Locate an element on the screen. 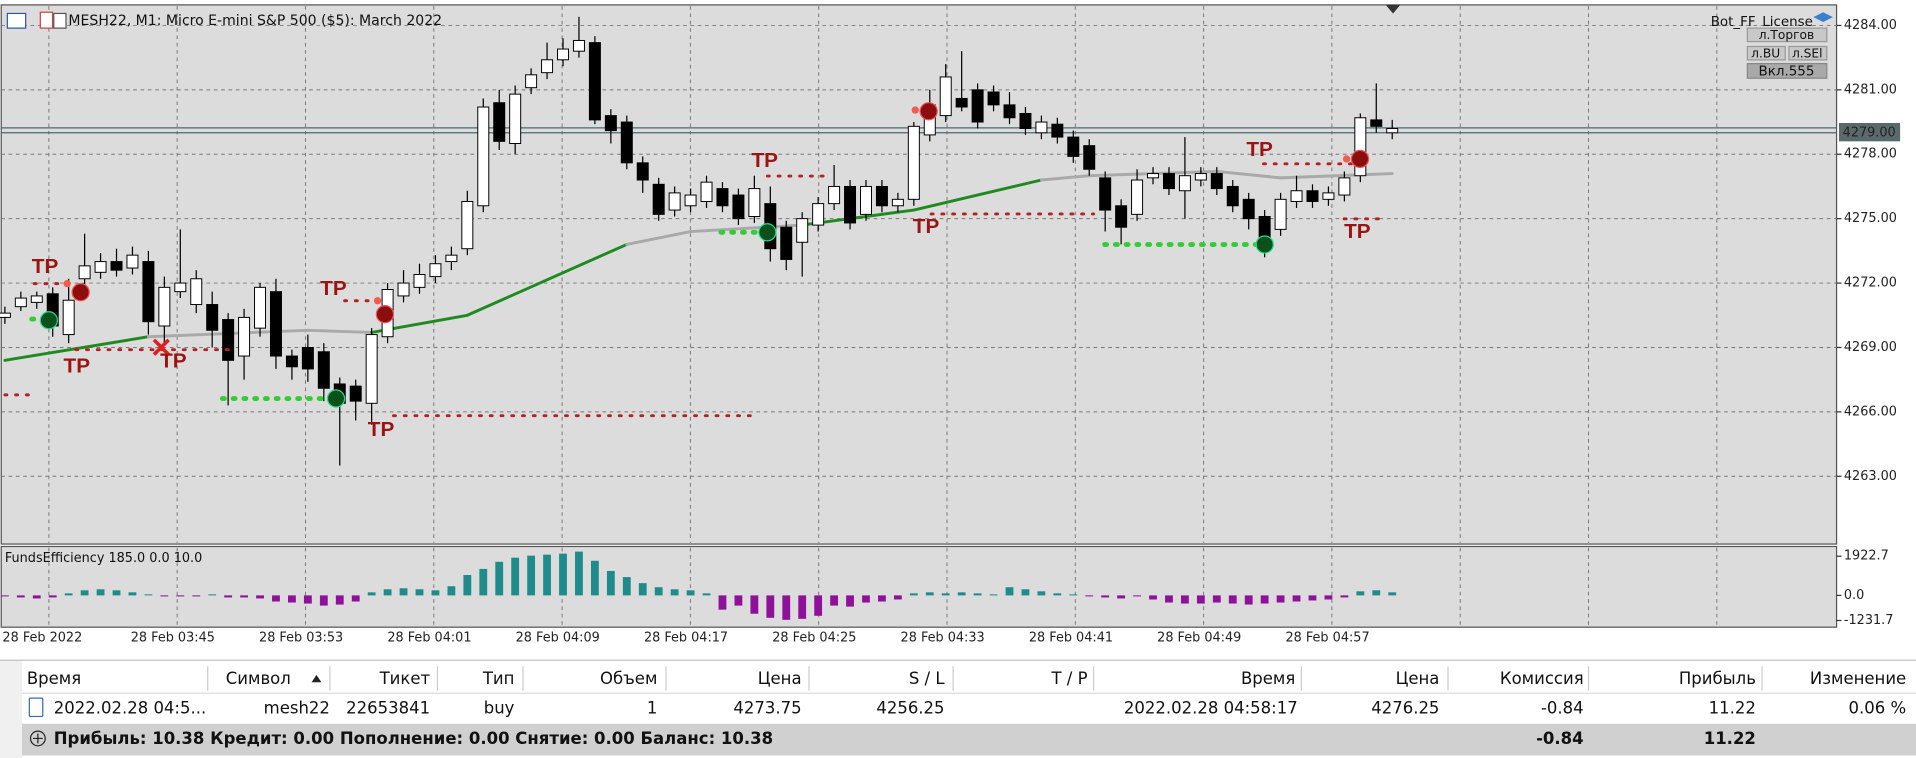  button-label: л.SEl is located at coordinates (1807, 53).